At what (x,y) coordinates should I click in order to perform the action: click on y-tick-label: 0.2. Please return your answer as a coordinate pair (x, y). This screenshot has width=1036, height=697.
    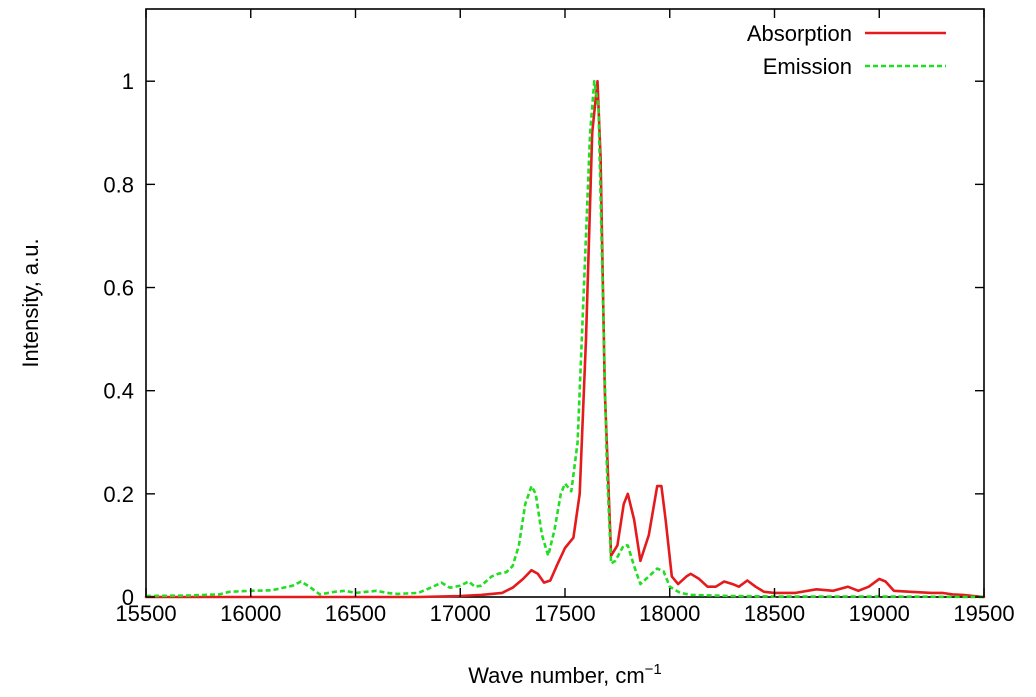
    Looking at the image, I should click on (118, 494).